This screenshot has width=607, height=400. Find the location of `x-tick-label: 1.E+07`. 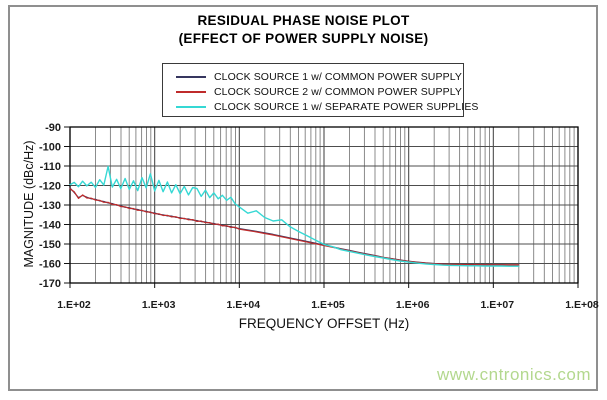

x-tick-label: 1.E+07 is located at coordinates (498, 305).